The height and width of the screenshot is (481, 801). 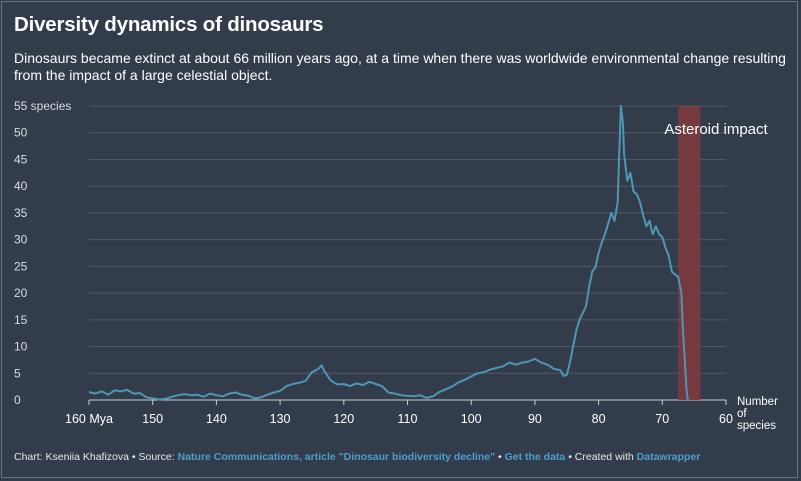 I want to click on y-tick-label: 25, so click(x=21, y=266).